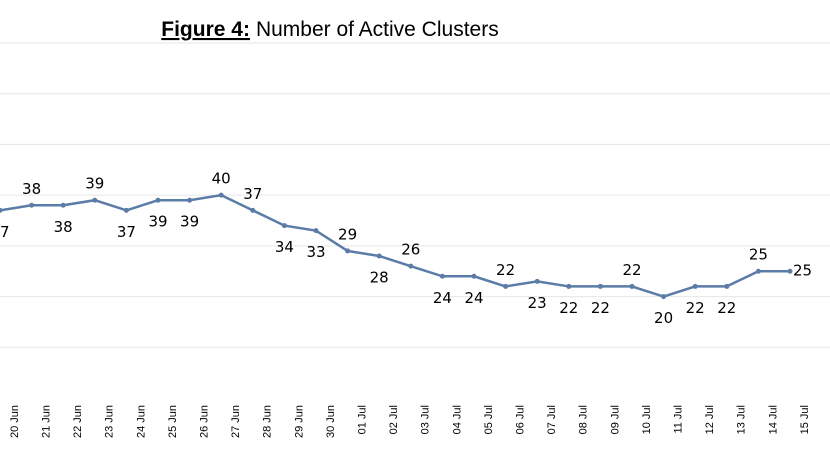 The width and height of the screenshot is (830, 468). I want to click on x-tick-label: 30 Jun, so click(331, 421).